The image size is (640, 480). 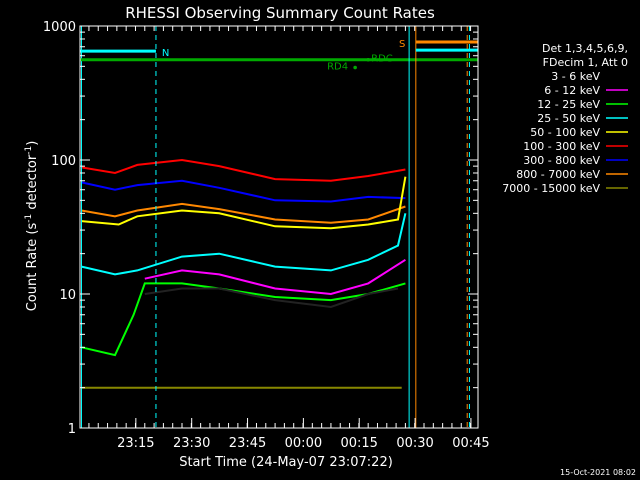 I want to click on y-axis-label-part: ), so click(x=32, y=143).